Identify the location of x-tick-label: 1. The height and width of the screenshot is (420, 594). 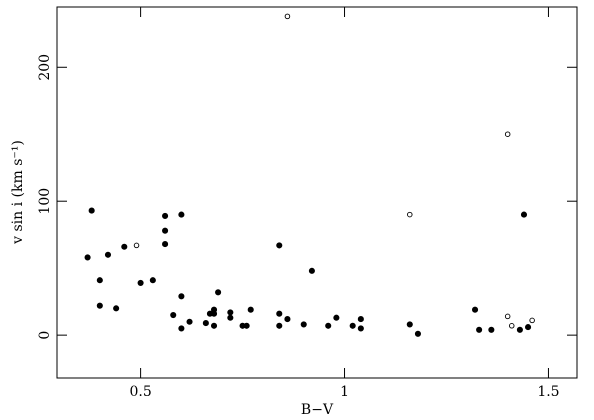
(344, 392).